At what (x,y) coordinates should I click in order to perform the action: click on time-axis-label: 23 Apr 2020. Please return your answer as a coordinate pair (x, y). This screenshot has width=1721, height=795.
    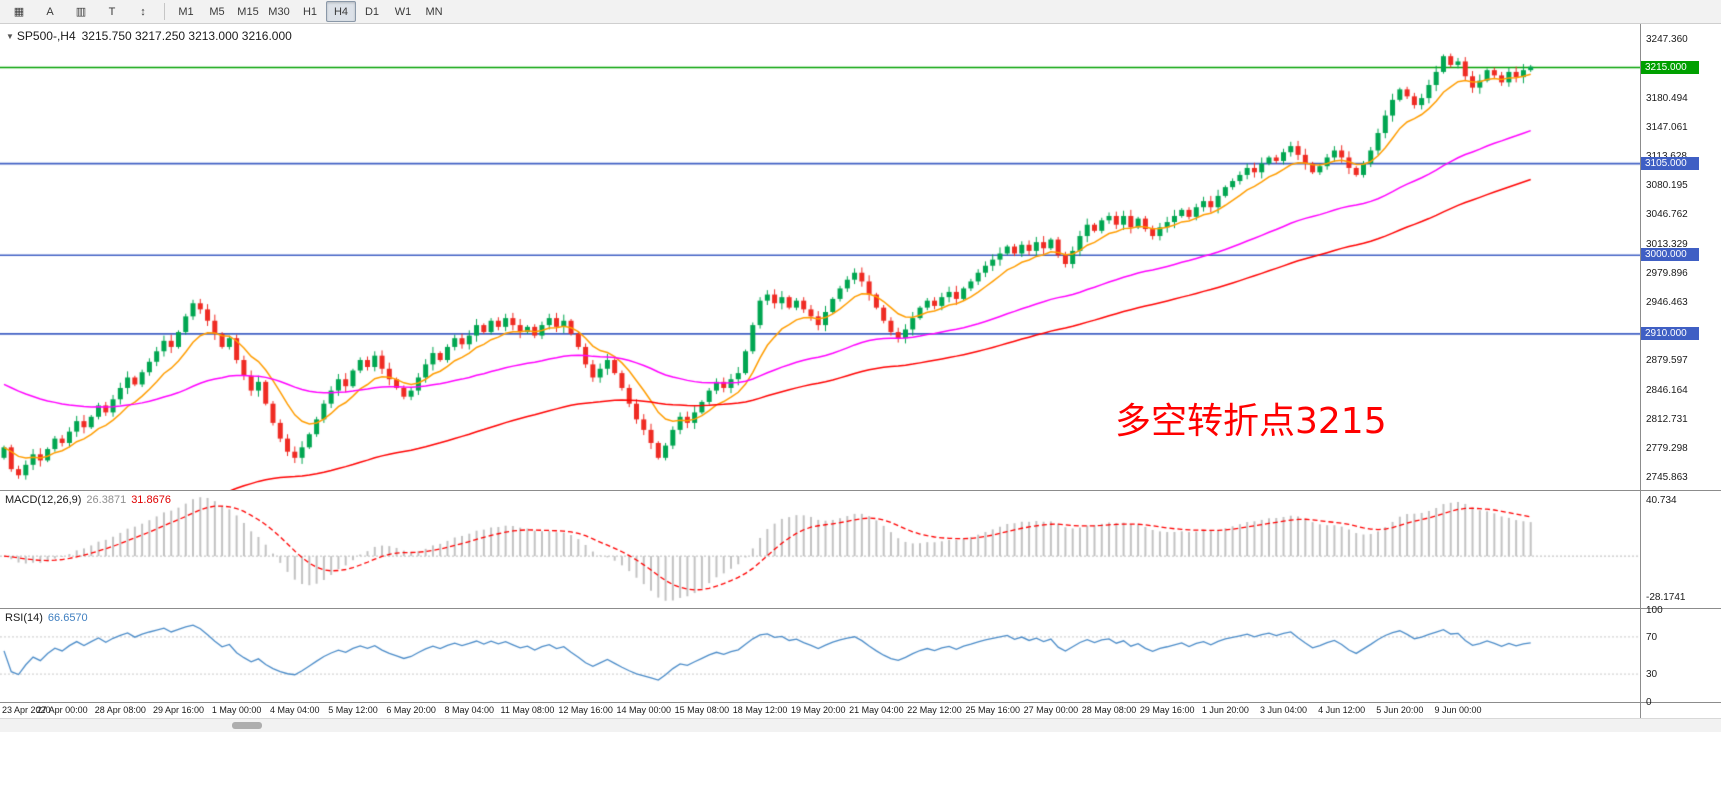
    Looking at the image, I should click on (26, 710).